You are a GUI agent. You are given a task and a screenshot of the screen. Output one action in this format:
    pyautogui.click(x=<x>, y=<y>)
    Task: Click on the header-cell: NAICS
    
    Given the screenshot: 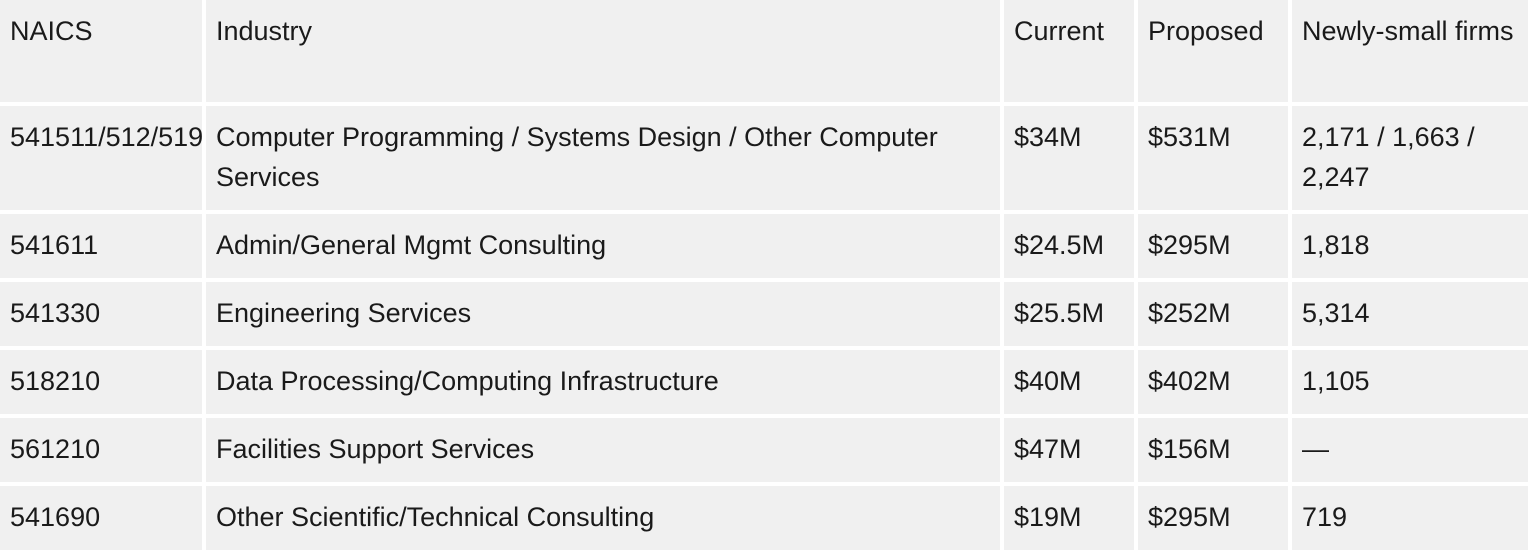 What is the action you would take?
    pyautogui.click(x=101, y=51)
    